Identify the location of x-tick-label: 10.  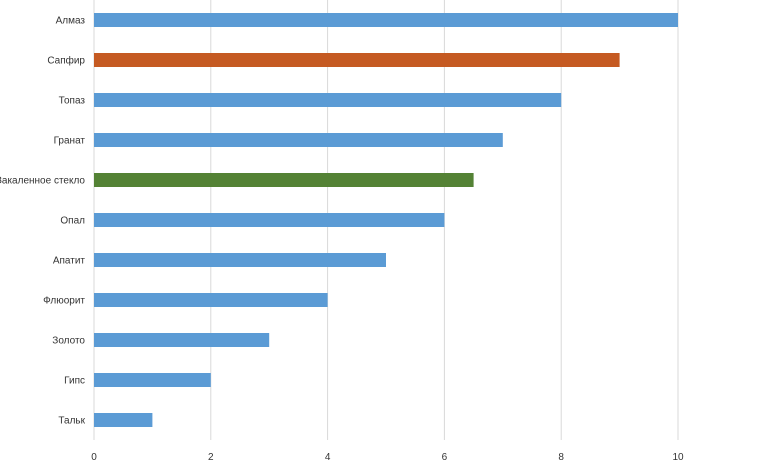
(678, 457).